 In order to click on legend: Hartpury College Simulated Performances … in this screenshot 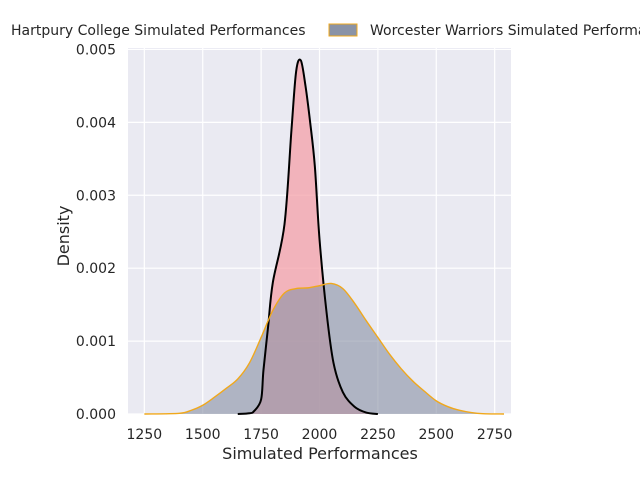, I will do `click(325, 31)`.